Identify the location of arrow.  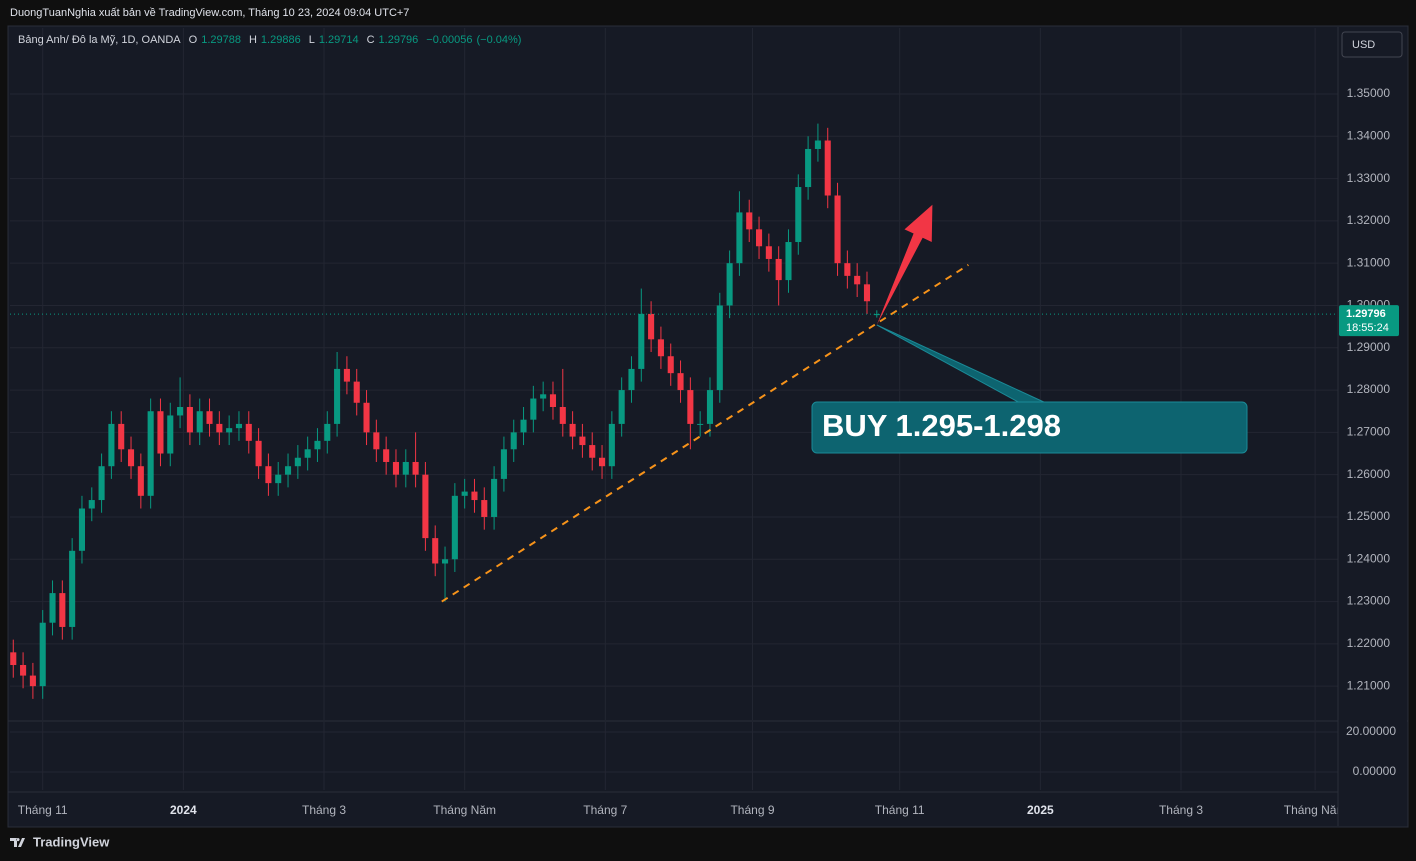
(904, 264).